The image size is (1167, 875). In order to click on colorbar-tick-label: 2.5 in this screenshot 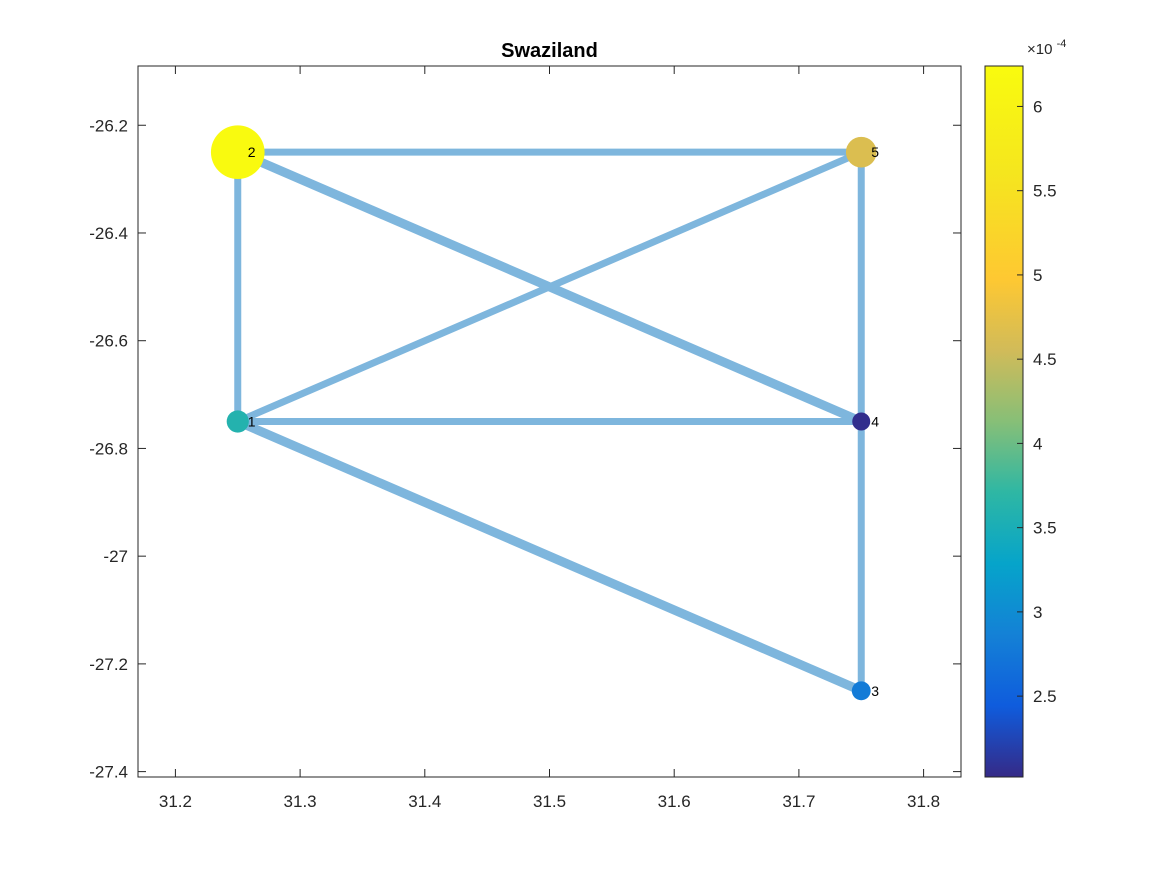, I will do `click(1045, 696)`.